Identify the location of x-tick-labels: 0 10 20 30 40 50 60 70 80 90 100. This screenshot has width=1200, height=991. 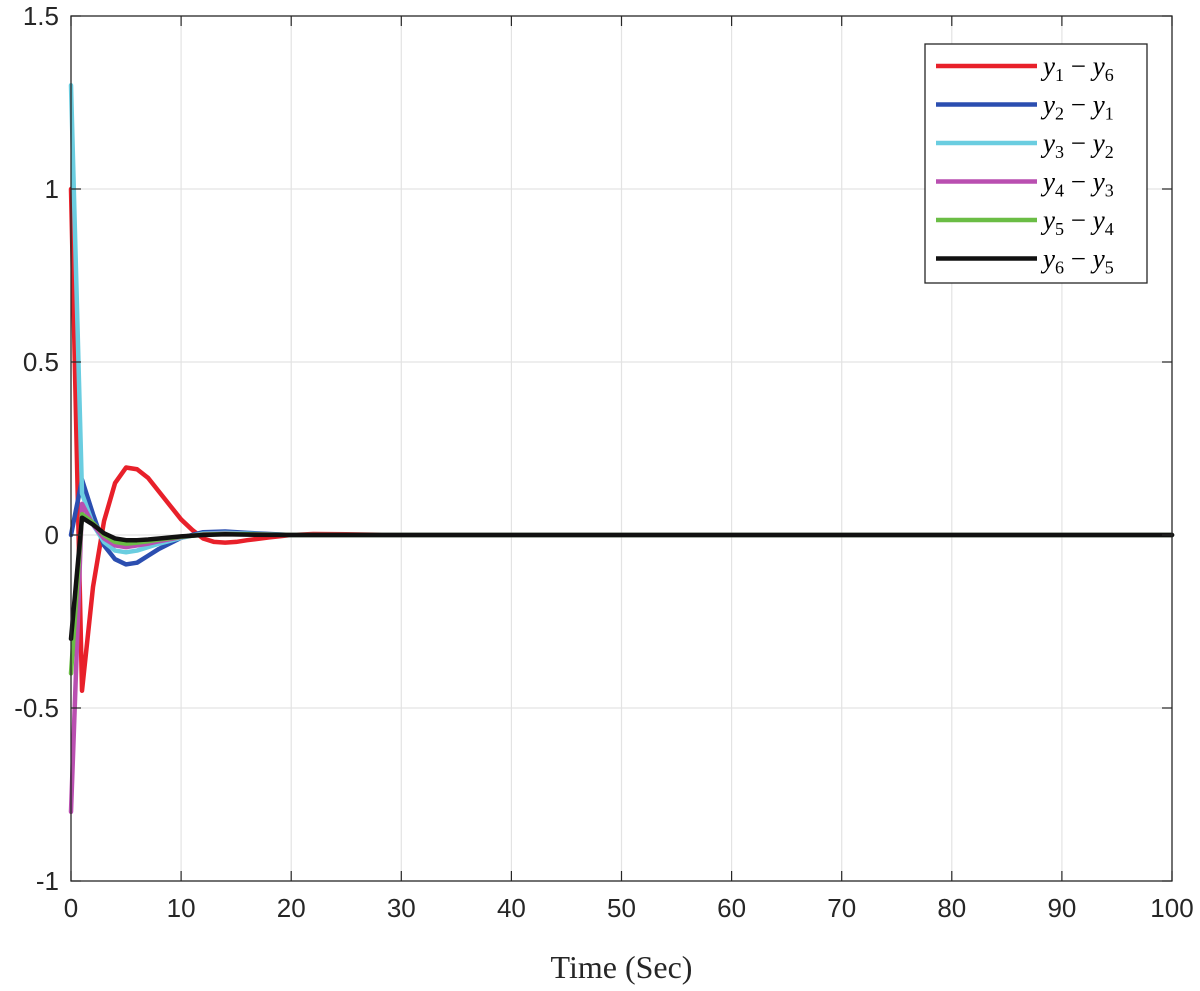
(629, 908).